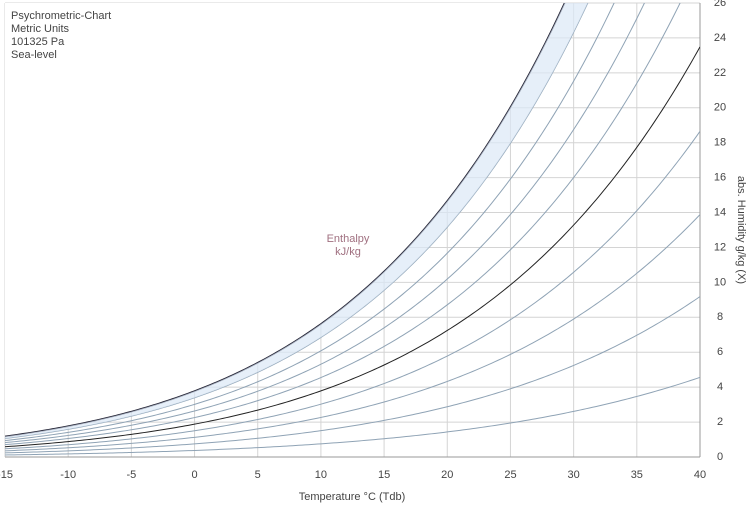 The width and height of the screenshot is (753, 512). Describe the element at coordinates (348, 252) in the screenshot. I see `enthalpy-unit: kJ/kg` at that location.